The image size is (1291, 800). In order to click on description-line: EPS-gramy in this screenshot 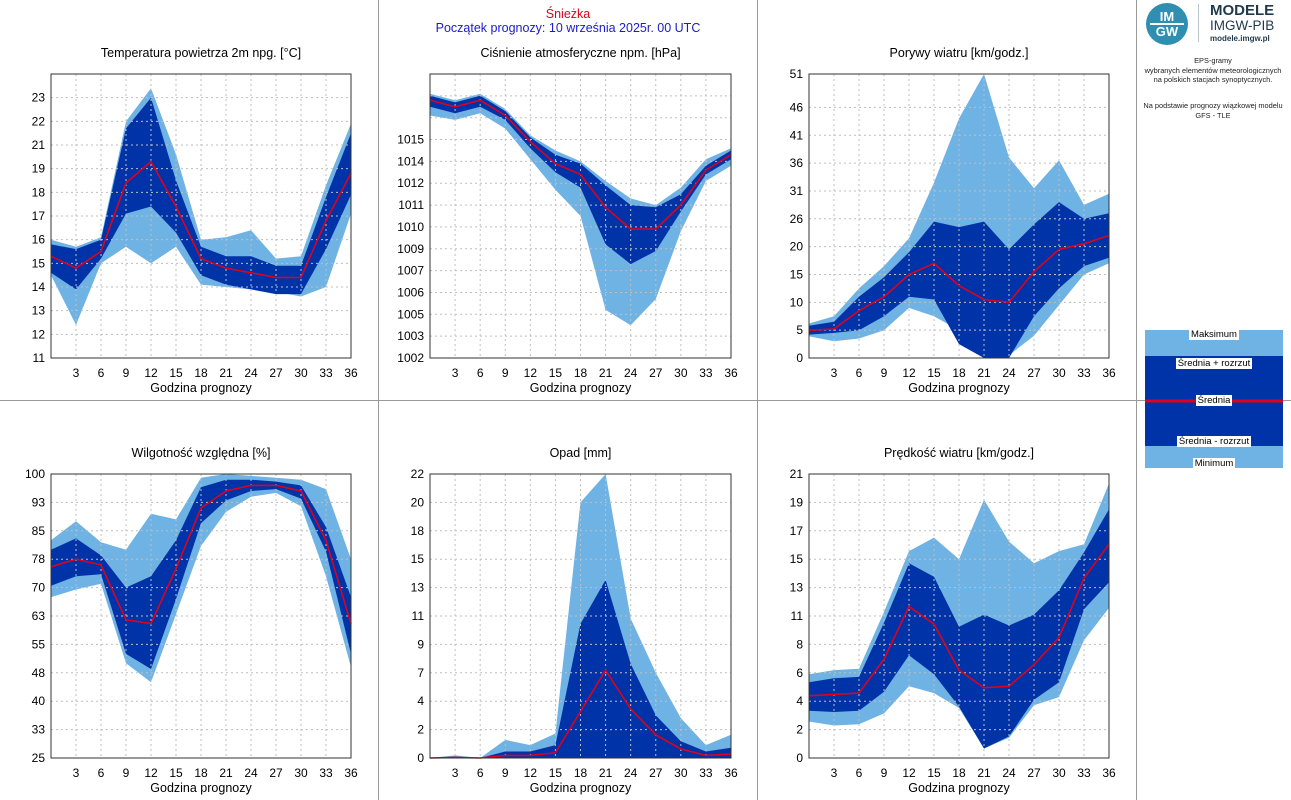, I will do `click(1213, 60)`.